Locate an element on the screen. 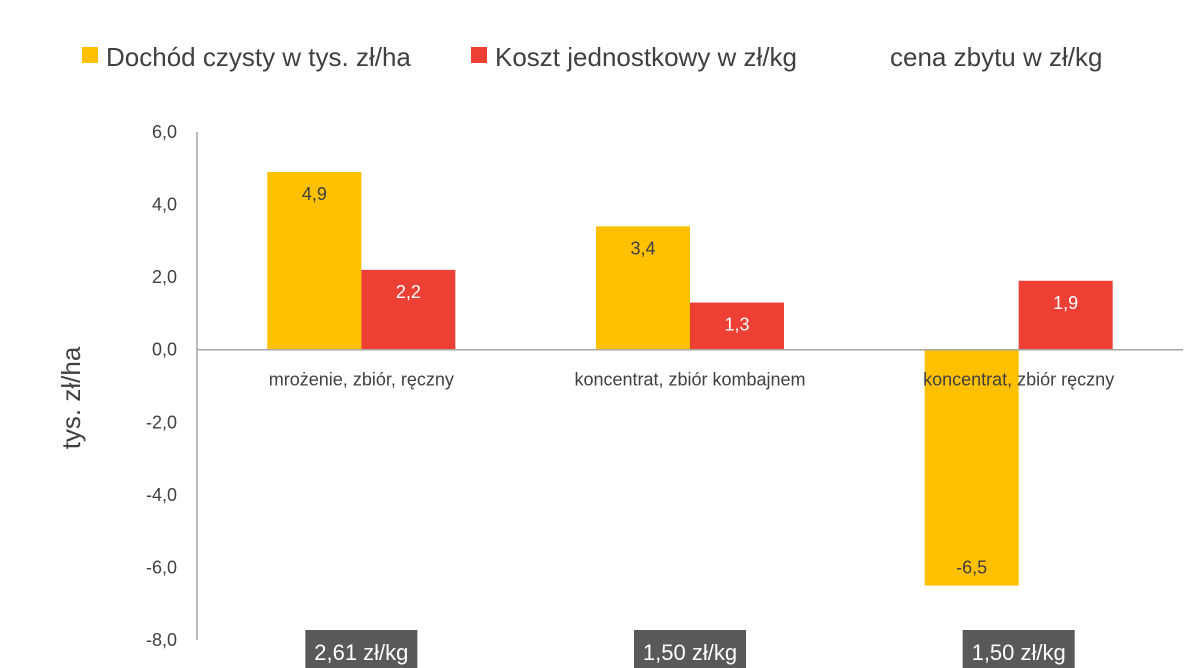  y-tick-label: -4,0 is located at coordinates (161, 495).